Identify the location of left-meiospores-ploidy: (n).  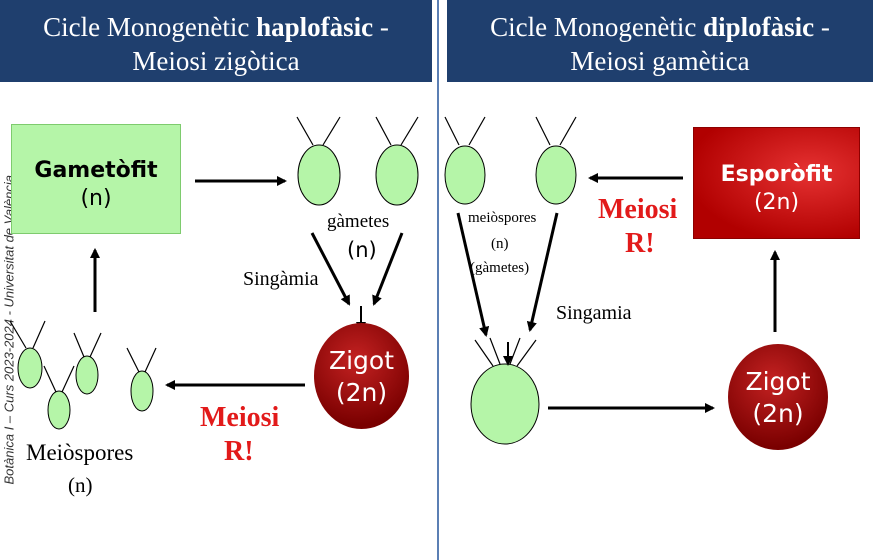
(80, 485).